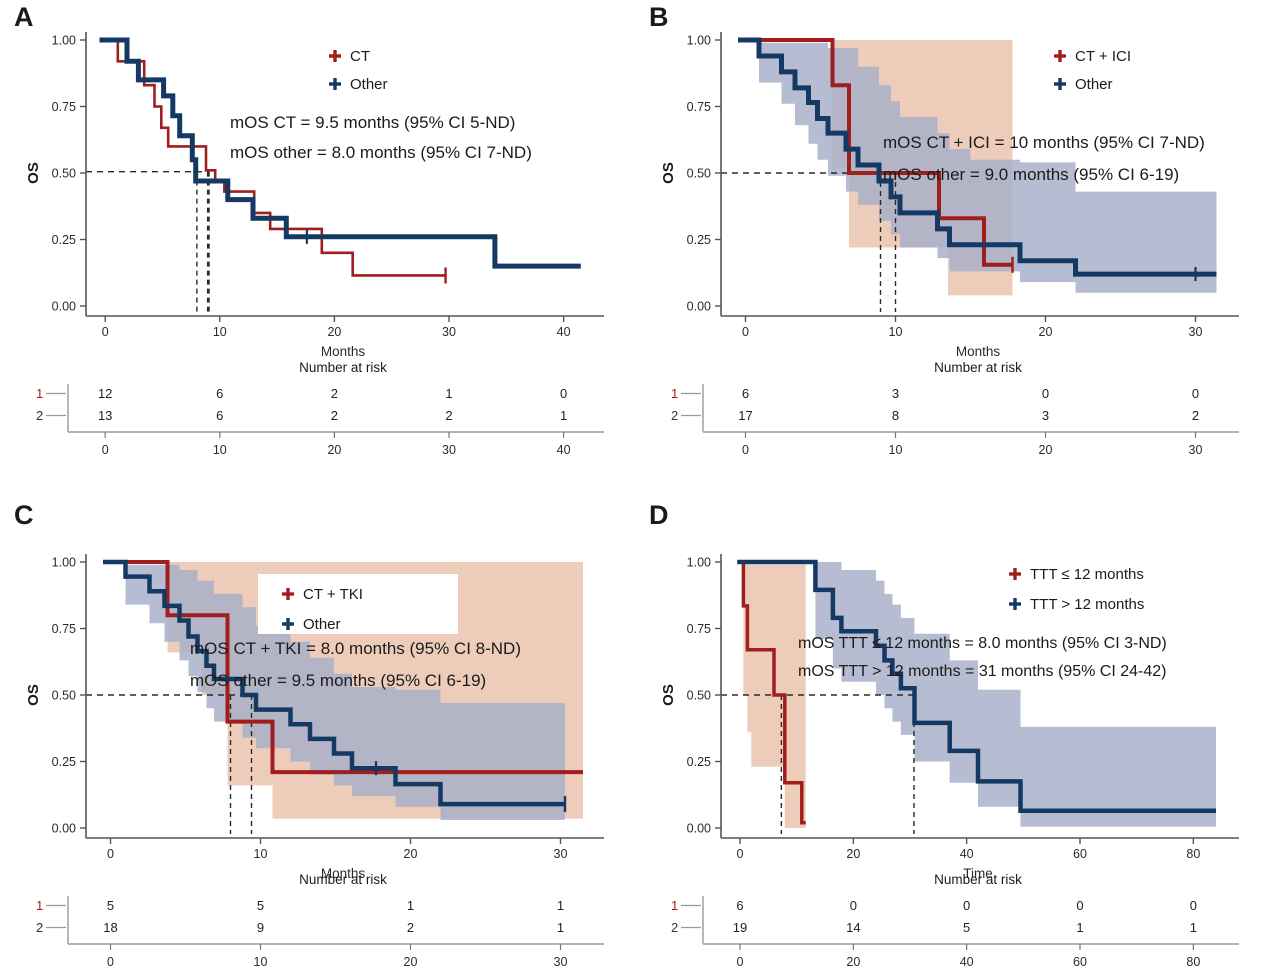 The height and width of the screenshot is (972, 1270). Describe the element at coordinates (1080, 962) in the screenshot. I see `risk-tick-label: 60` at that location.